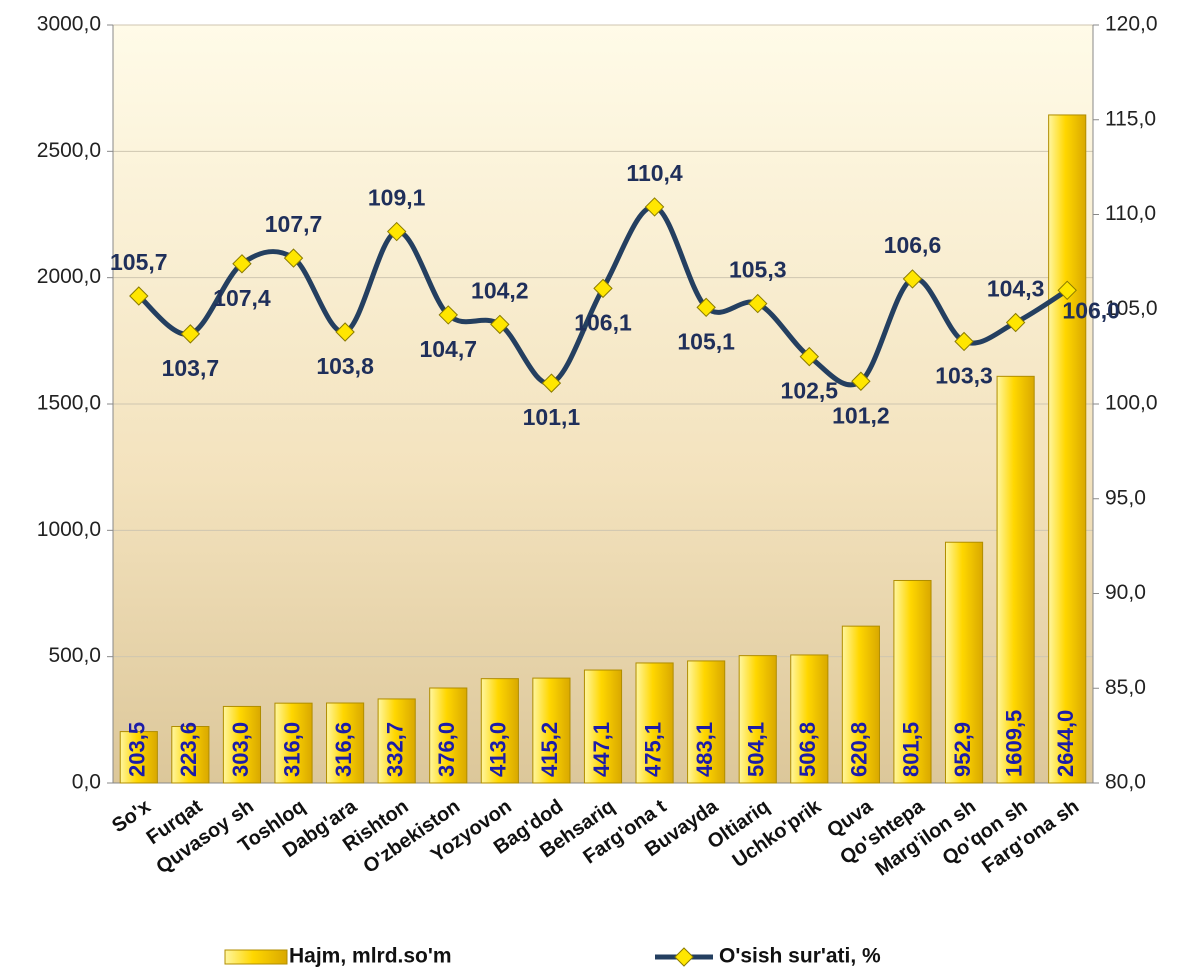 The image size is (1184, 977). Describe the element at coordinates (188, 749) in the screenshot. I see `bar-value-label: 223,6` at that location.